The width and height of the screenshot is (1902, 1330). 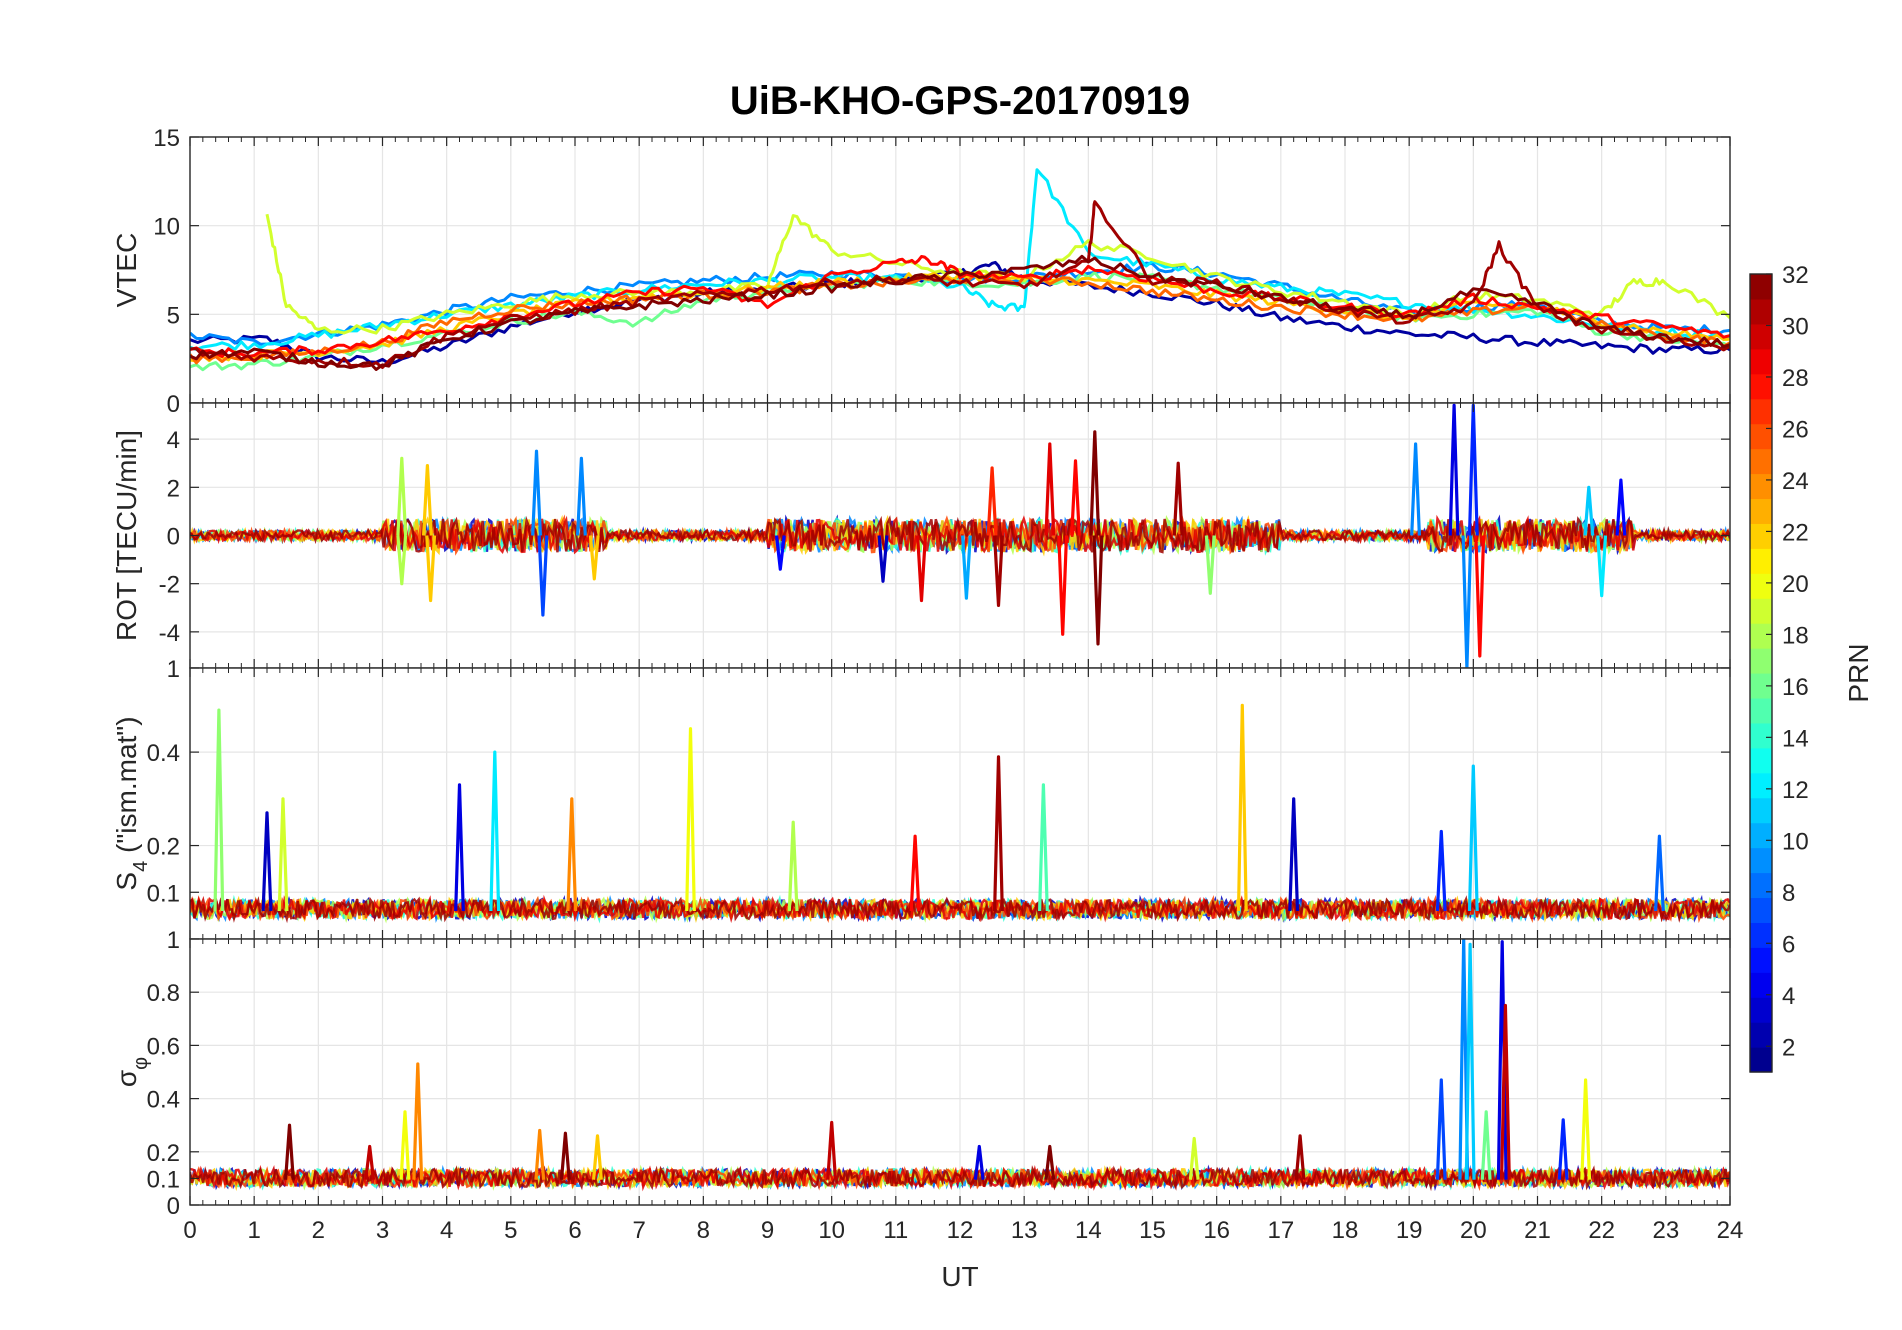 I want to click on sigma-y-axis-label: σφ, so click(x=131, y=1072).